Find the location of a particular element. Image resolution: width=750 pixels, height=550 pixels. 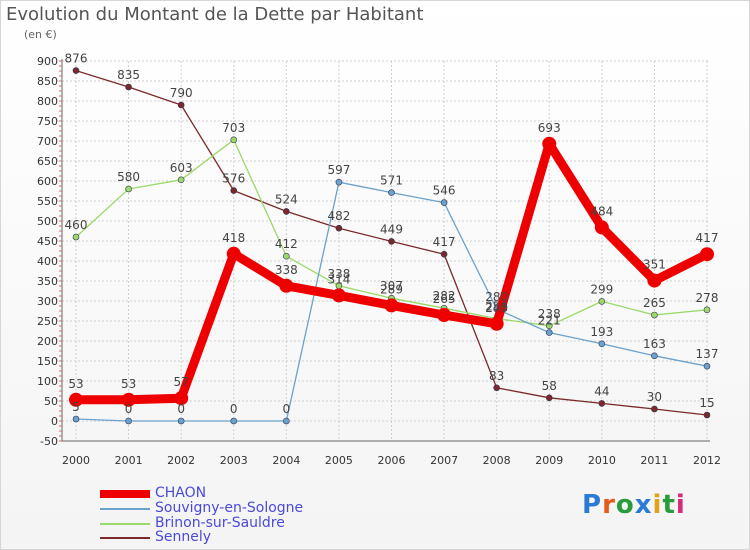

x-tick-label: 2009 is located at coordinates (549, 460).